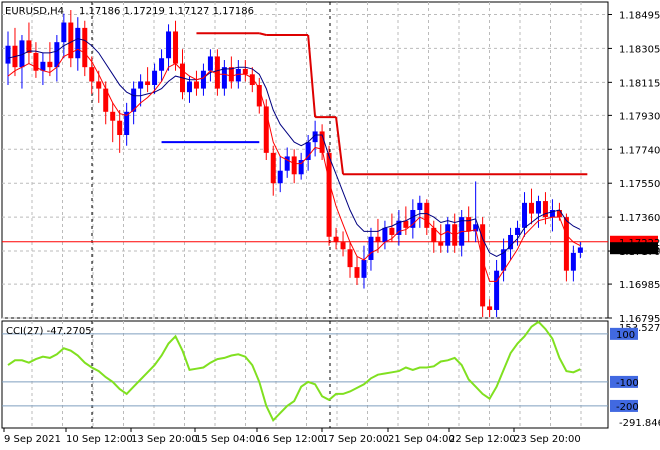 Image resolution: width=660 pixels, height=450 pixels. I want to click on cci-tick-label: -200, so click(627, 407).